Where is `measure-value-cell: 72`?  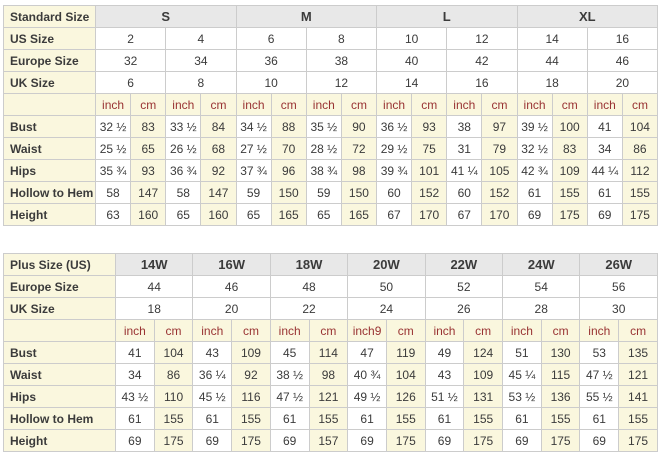
measure-value-cell: 72 is located at coordinates (359, 148).